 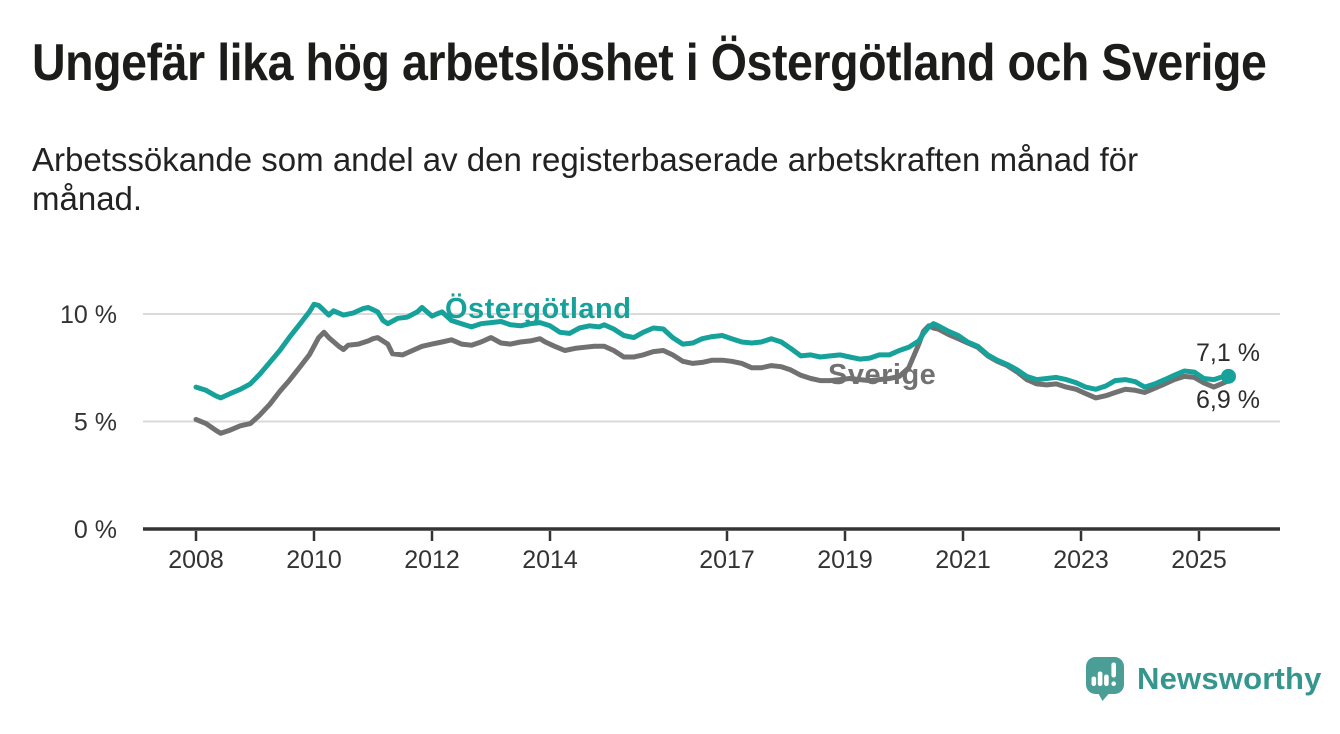 What do you see at coordinates (845, 560) in the screenshot?
I see `x-axis-tick-label: 2019` at bounding box center [845, 560].